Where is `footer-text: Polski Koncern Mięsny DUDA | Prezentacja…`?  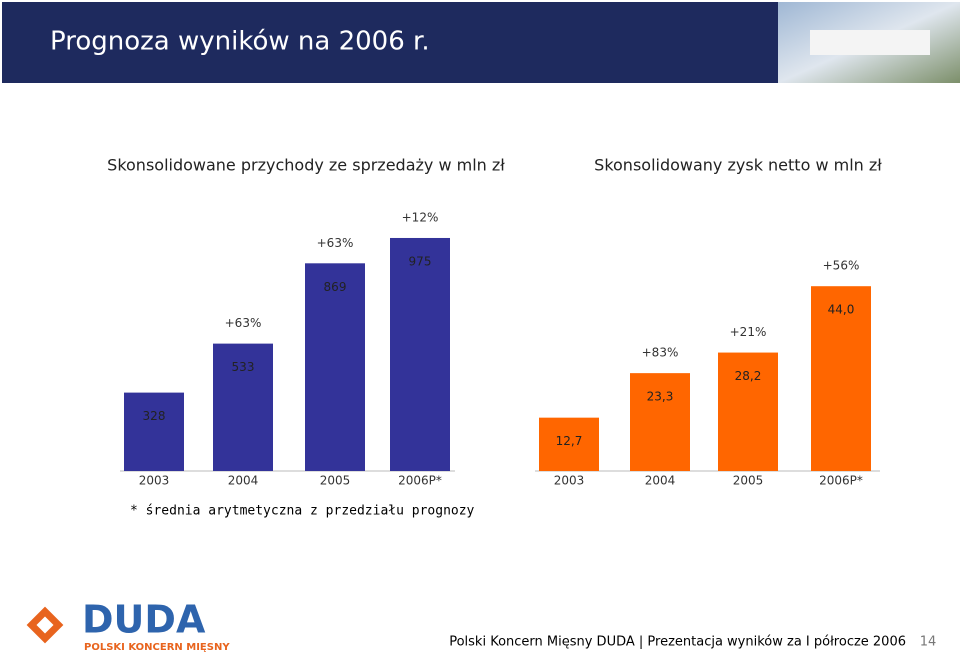
footer-text: Polski Koncern Mięsny DUDA | Prezentacja… is located at coordinates (677, 642).